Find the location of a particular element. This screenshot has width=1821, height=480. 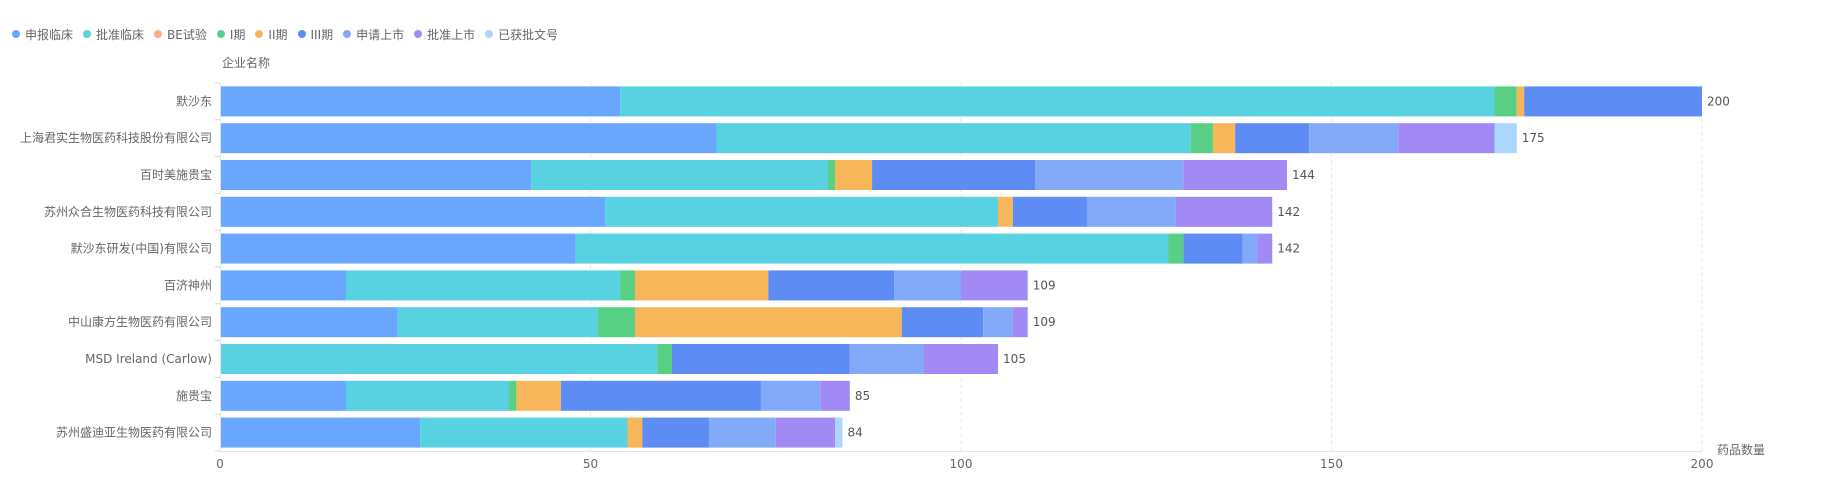

y-tick-label: 默沙东研发(中国)有限公司 is located at coordinates (141, 248).